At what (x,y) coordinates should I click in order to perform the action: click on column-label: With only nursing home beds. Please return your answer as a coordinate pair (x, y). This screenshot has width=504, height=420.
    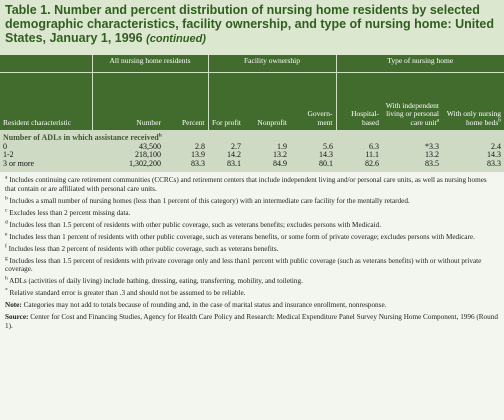
    Looking at the image, I should click on (474, 118).